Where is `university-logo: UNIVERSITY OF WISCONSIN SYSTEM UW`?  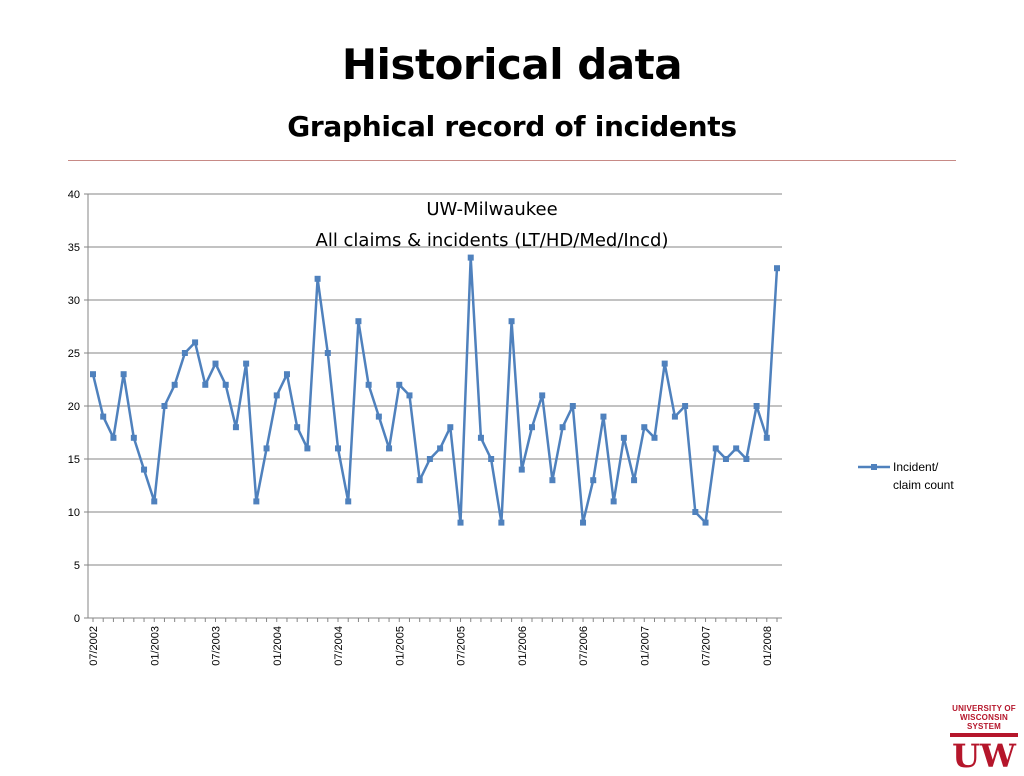 university-logo: UNIVERSITY OF WISCONSIN SYSTEM UW is located at coordinates (984, 739).